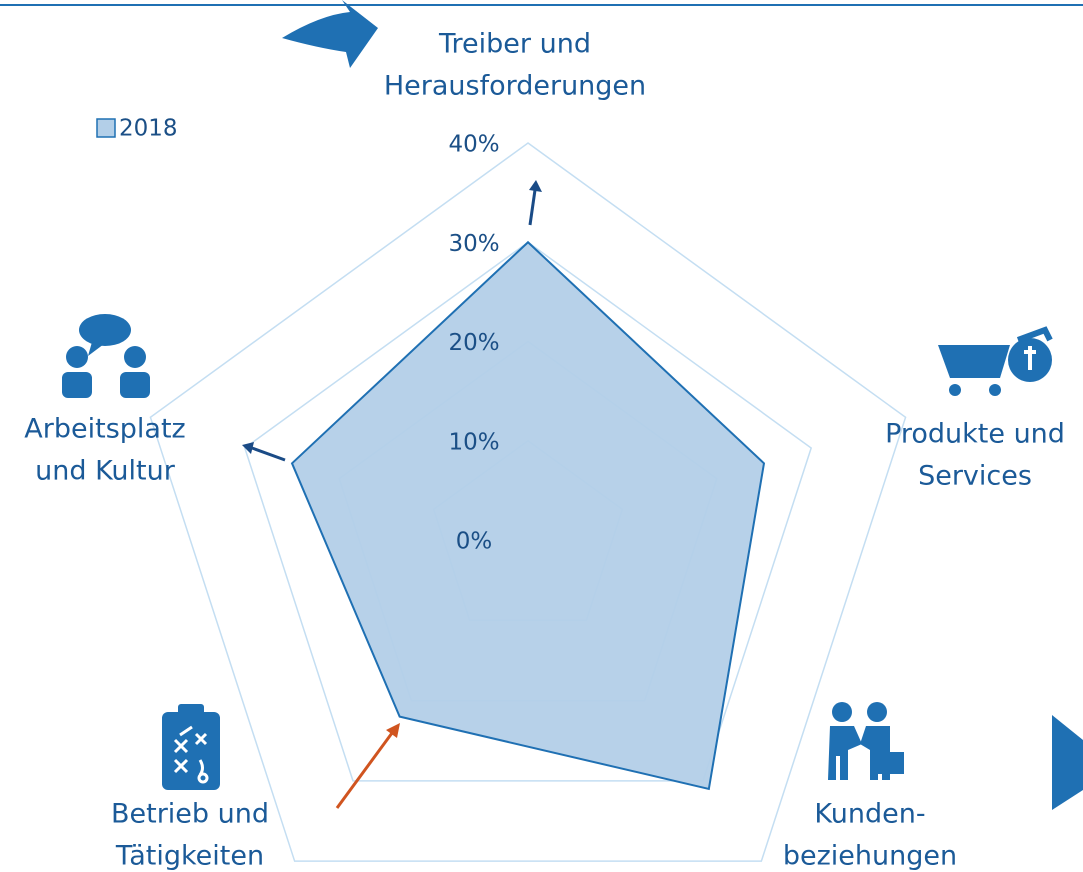  I want to click on category-label: Arbeitsplatz, so click(104, 429).